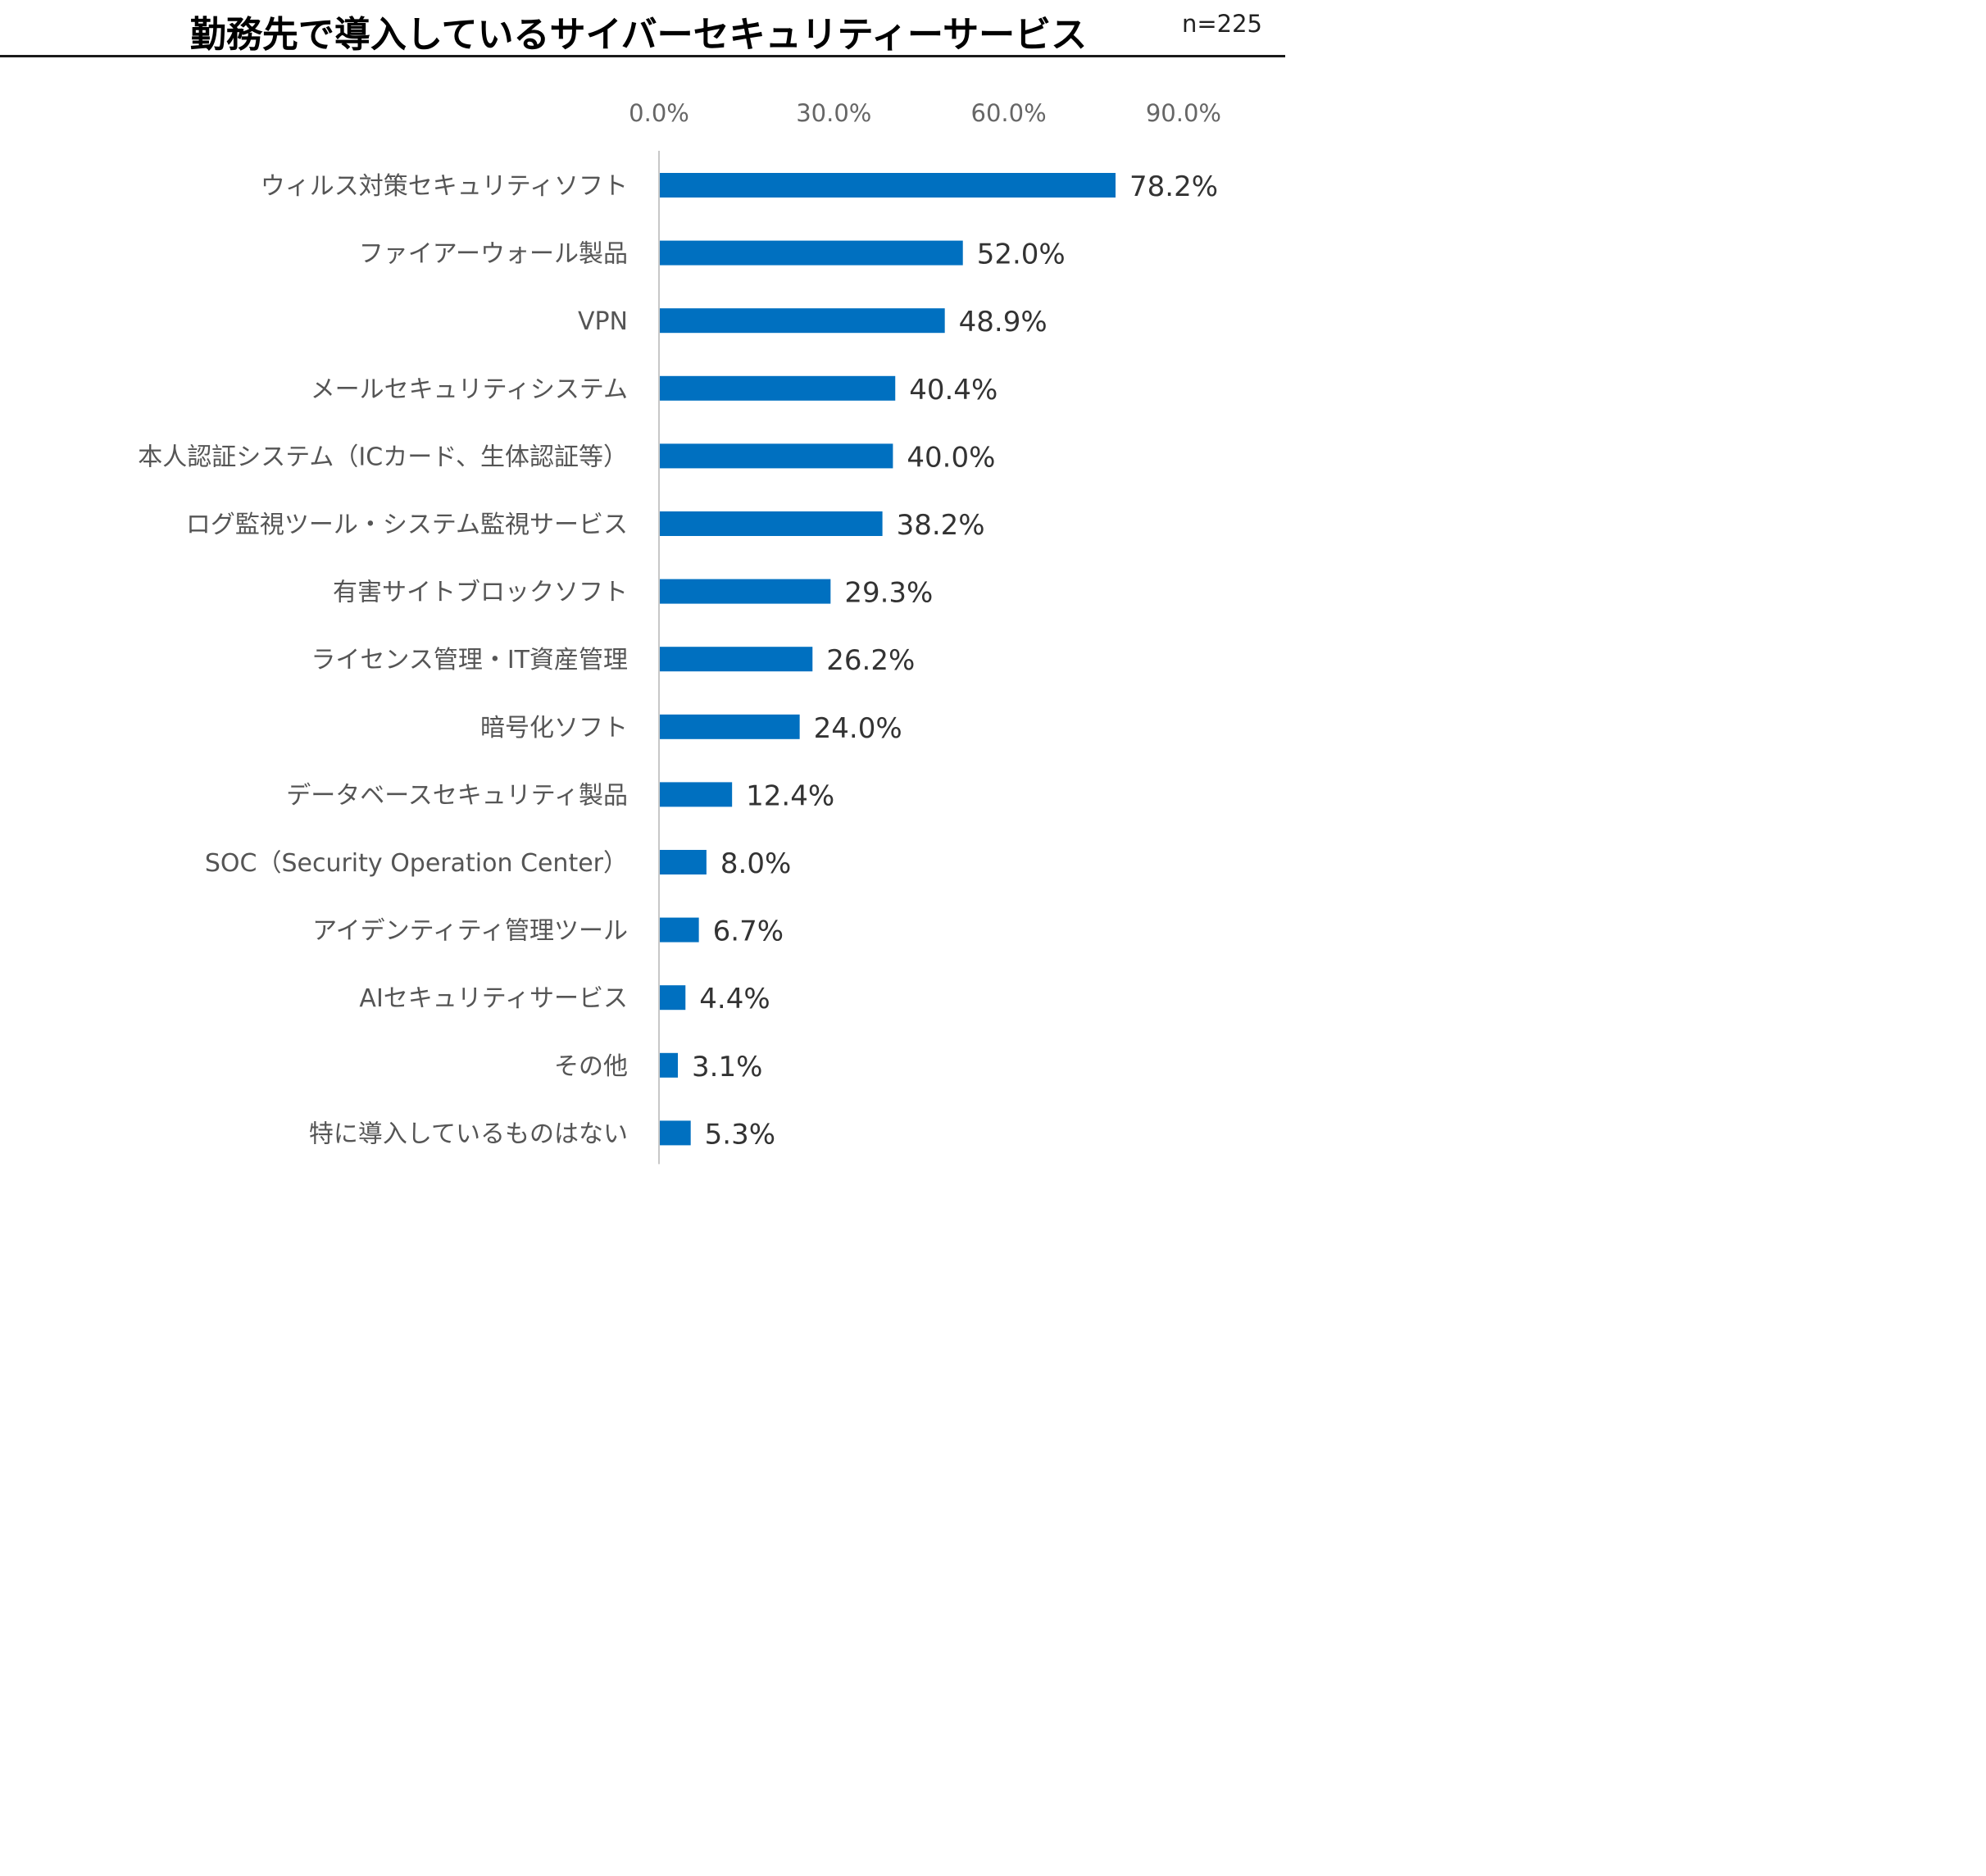  What do you see at coordinates (638, 35) in the screenshot?
I see `chart-title: 勤務先で導入しているサイバーセキュリティーサービス` at bounding box center [638, 35].